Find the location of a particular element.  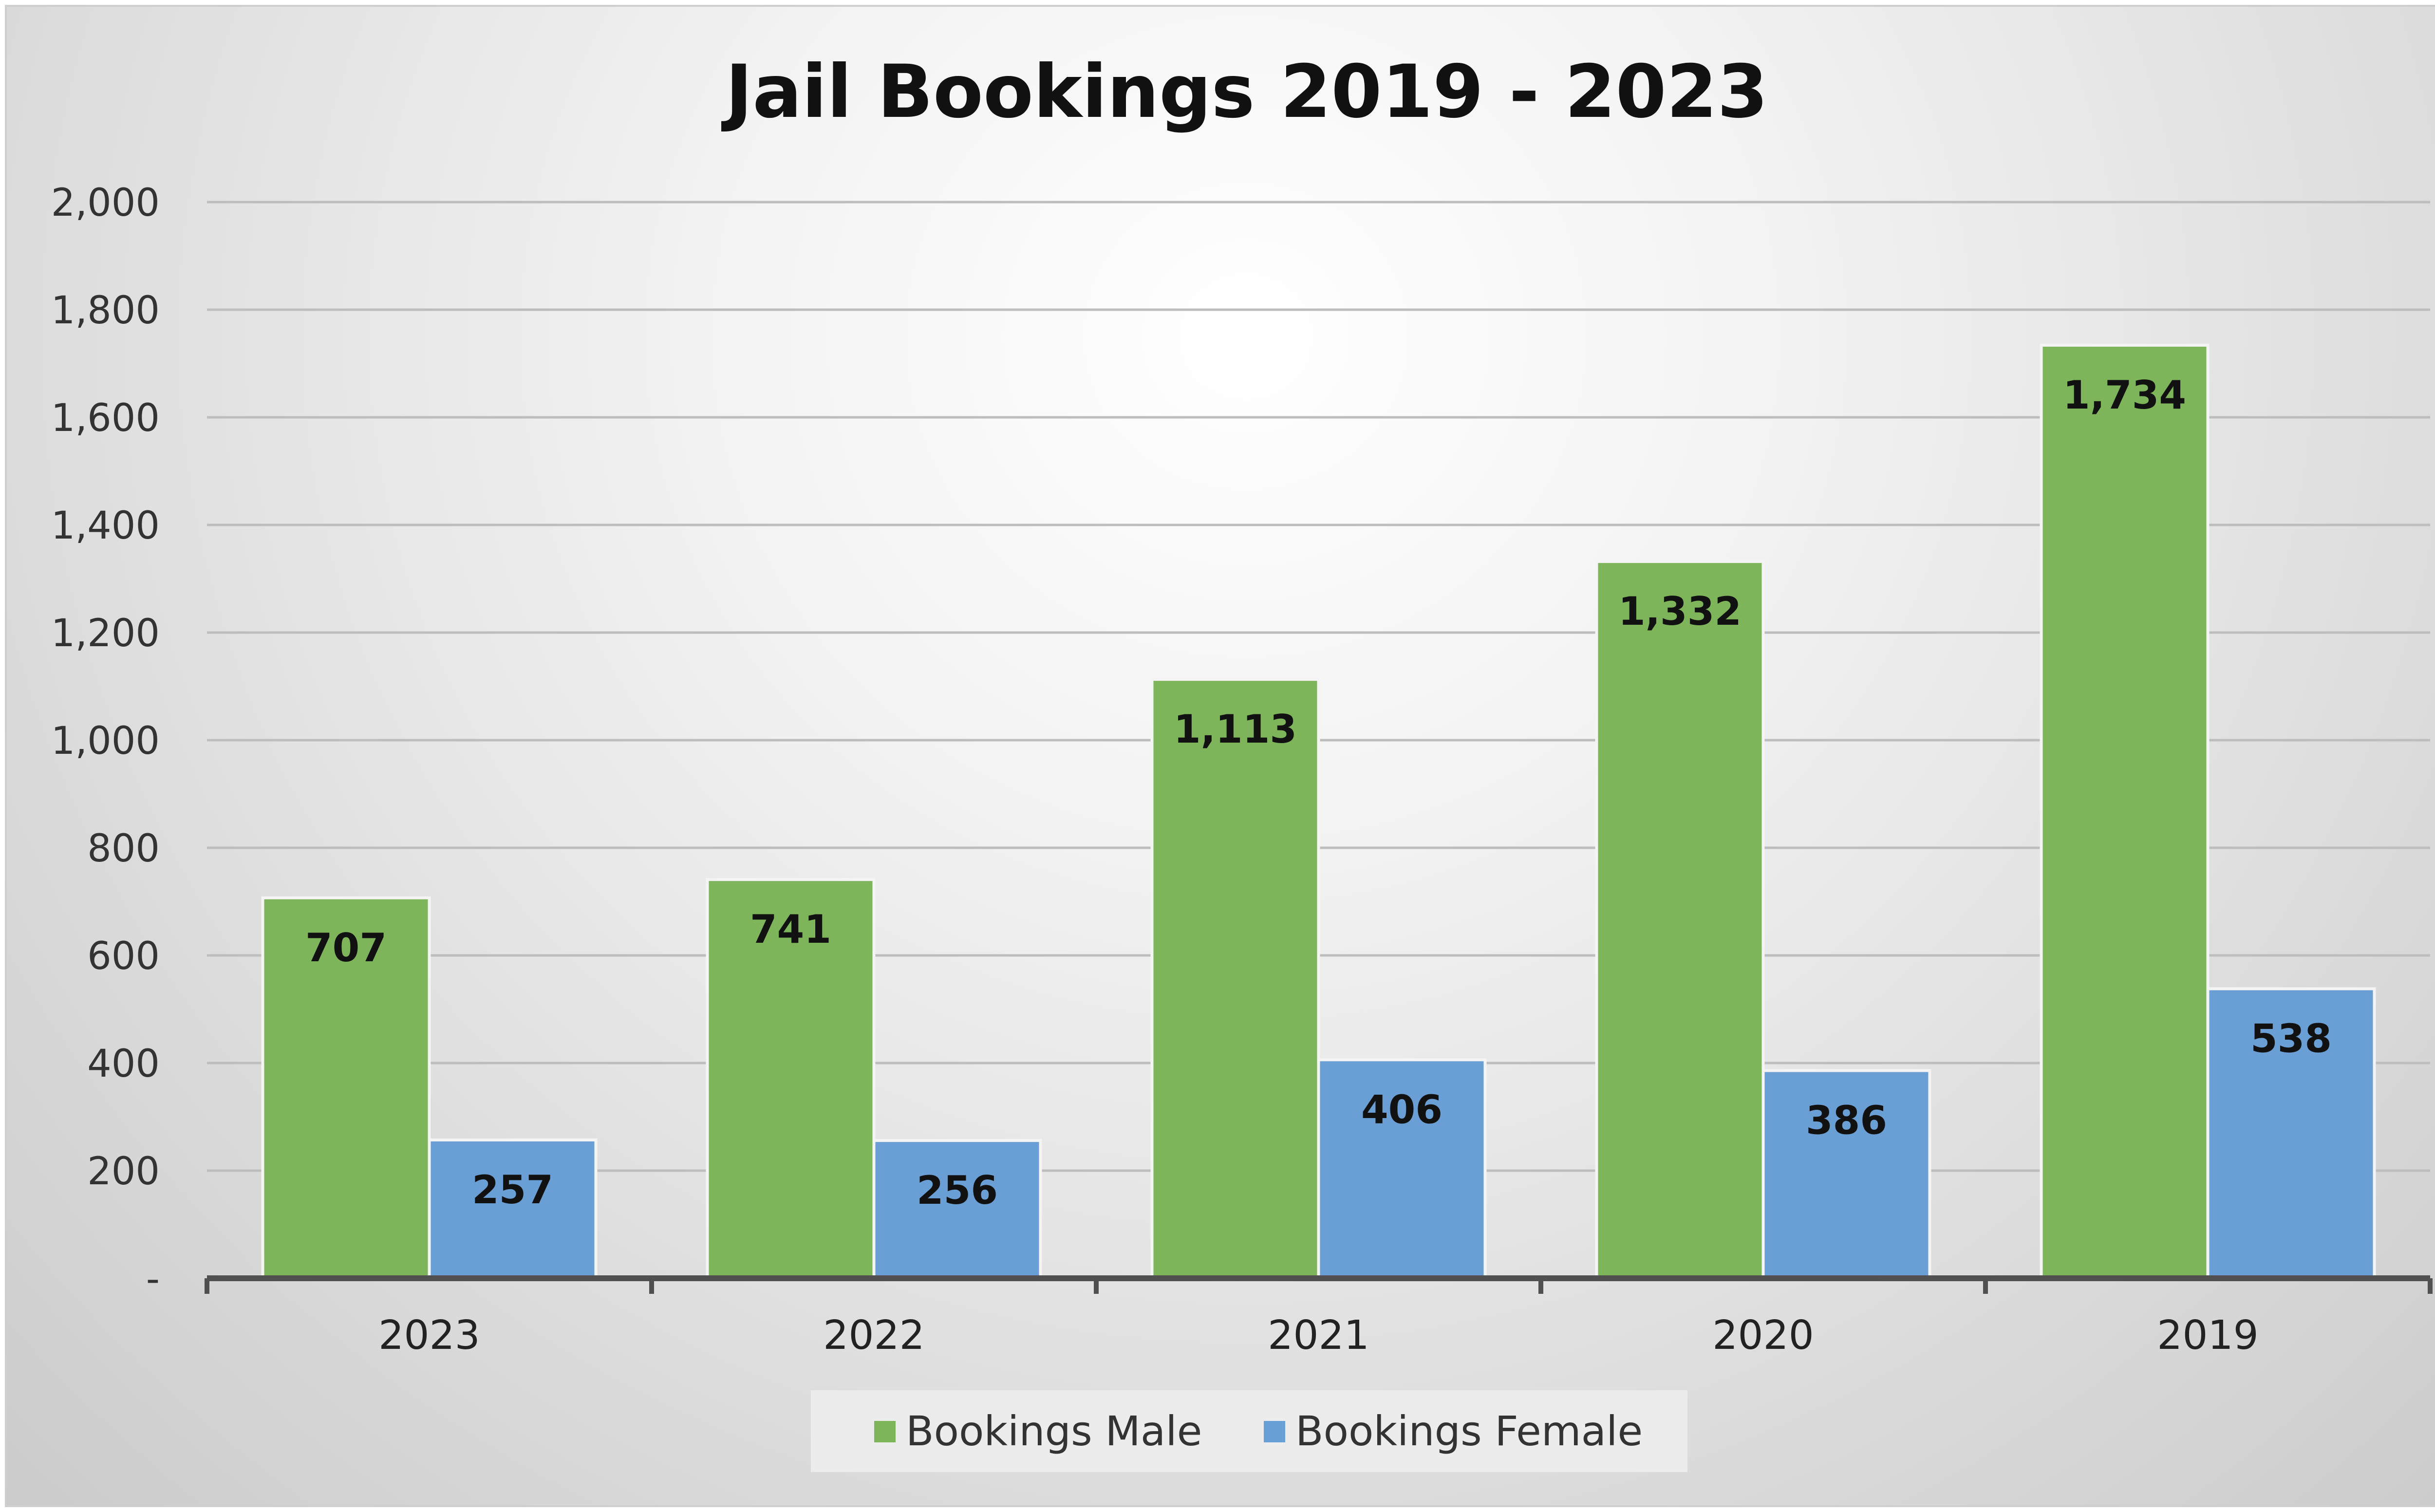

y-tick-label: 1,400 is located at coordinates (105, 526).